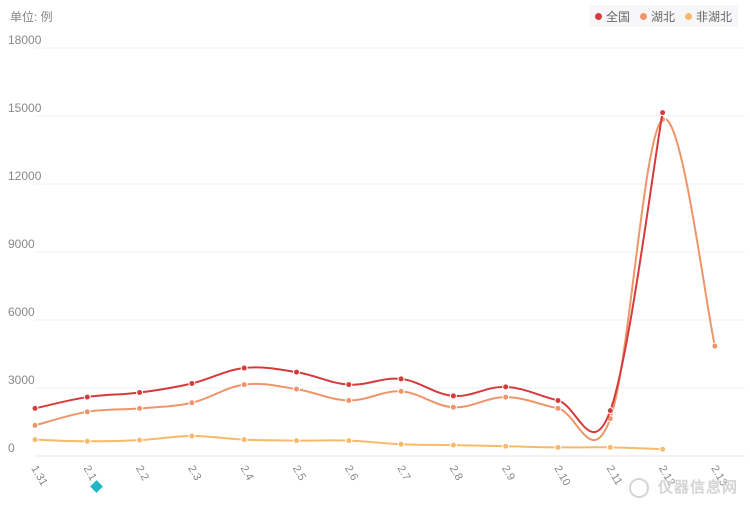 This screenshot has height=512, width=750. Describe the element at coordinates (25, 176) in the screenshot. I see `y-tick-label: 12000` at that location.